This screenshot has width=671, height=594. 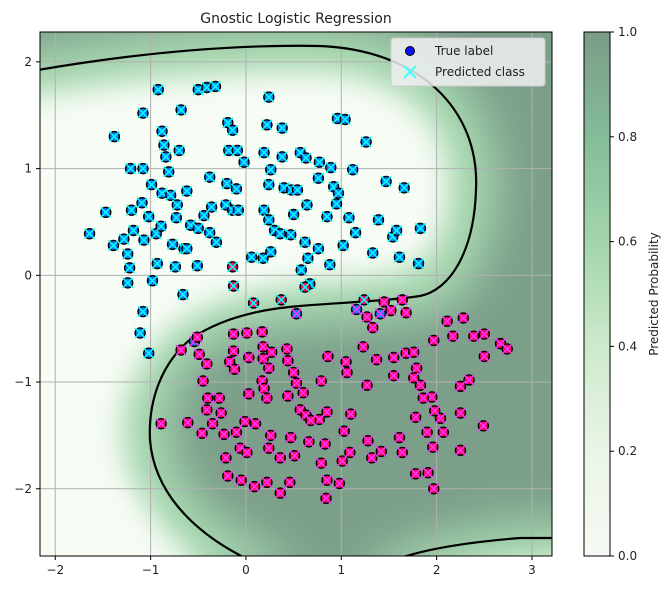 What do you see at coordinates (597, 294) in the screenshot?
I see `colorbar-gradient` at bounding box center [597, 294].